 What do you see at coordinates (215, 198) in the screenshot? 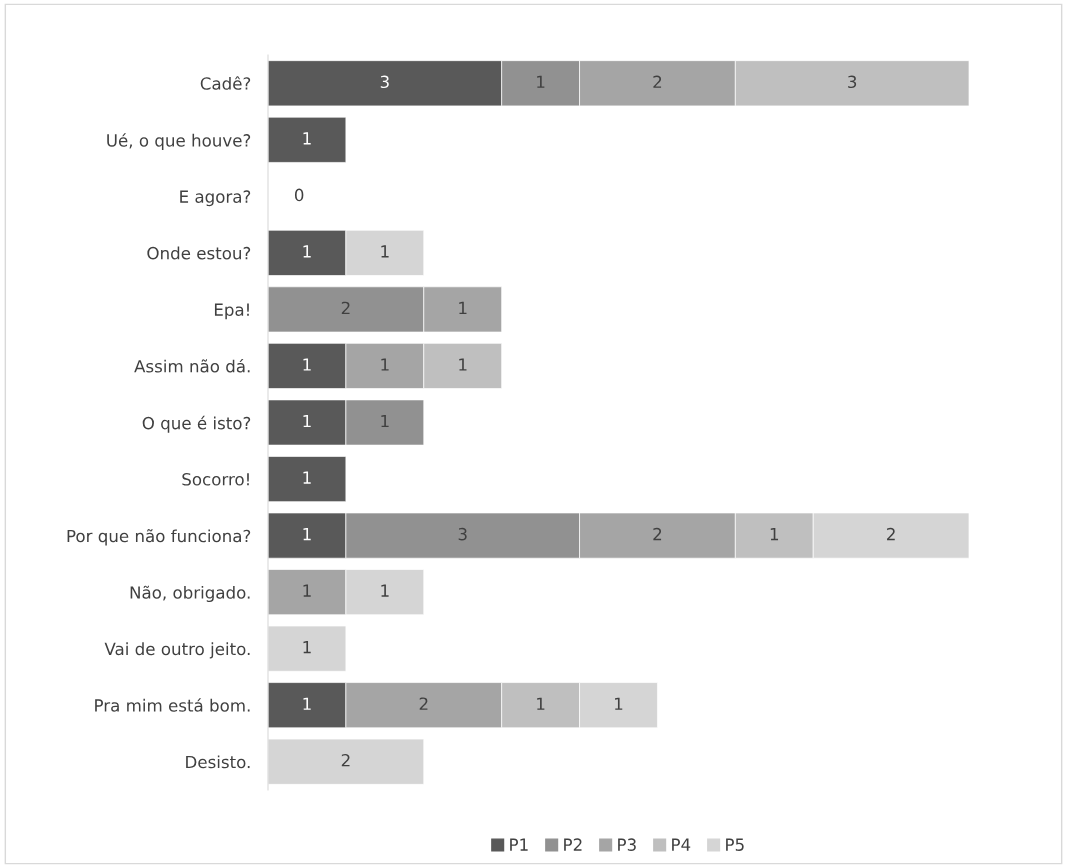
I see `y-tick-label: E agora?` at bounding box center [215, 198].